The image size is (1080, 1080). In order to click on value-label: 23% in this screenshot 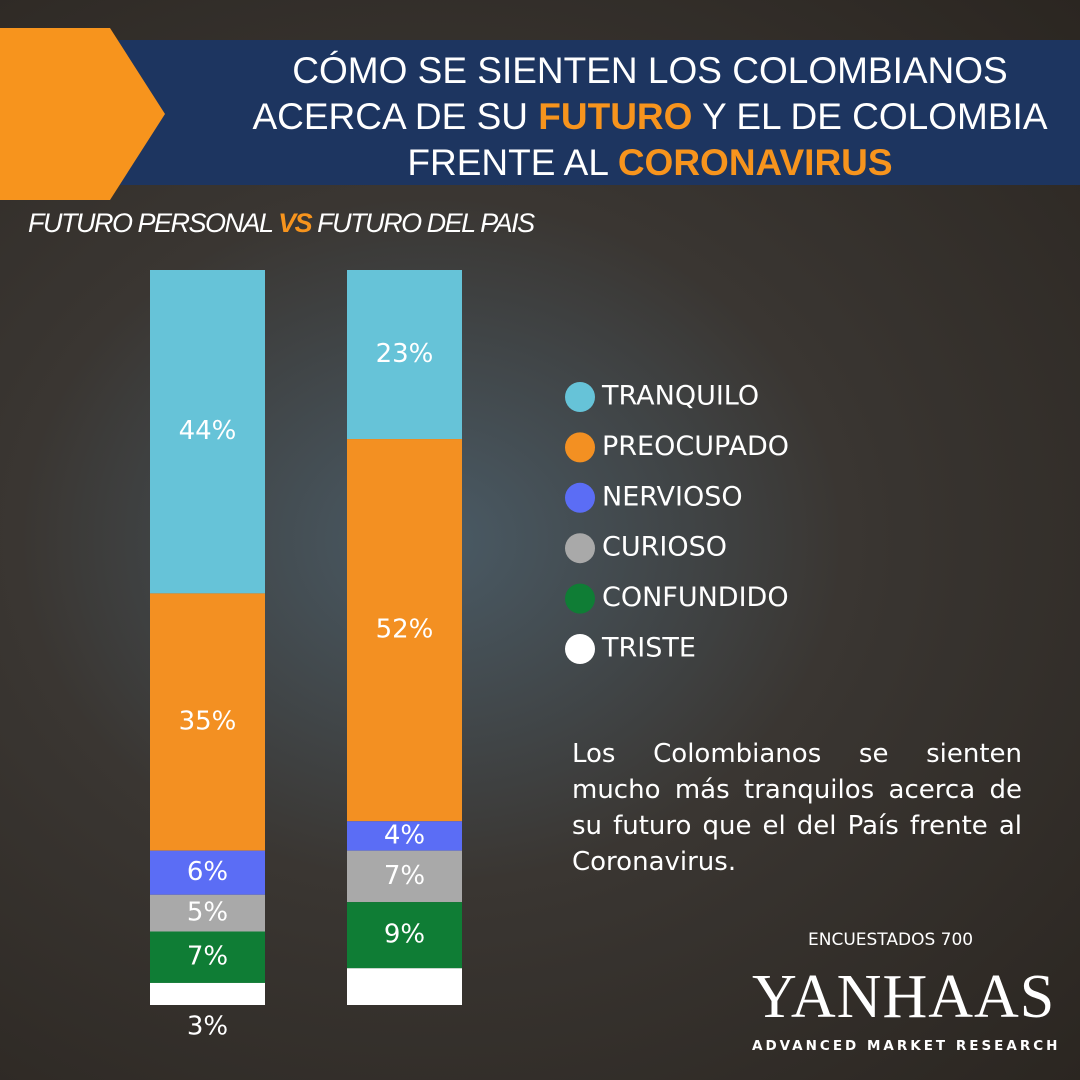, I will do `click(405, 354)`.